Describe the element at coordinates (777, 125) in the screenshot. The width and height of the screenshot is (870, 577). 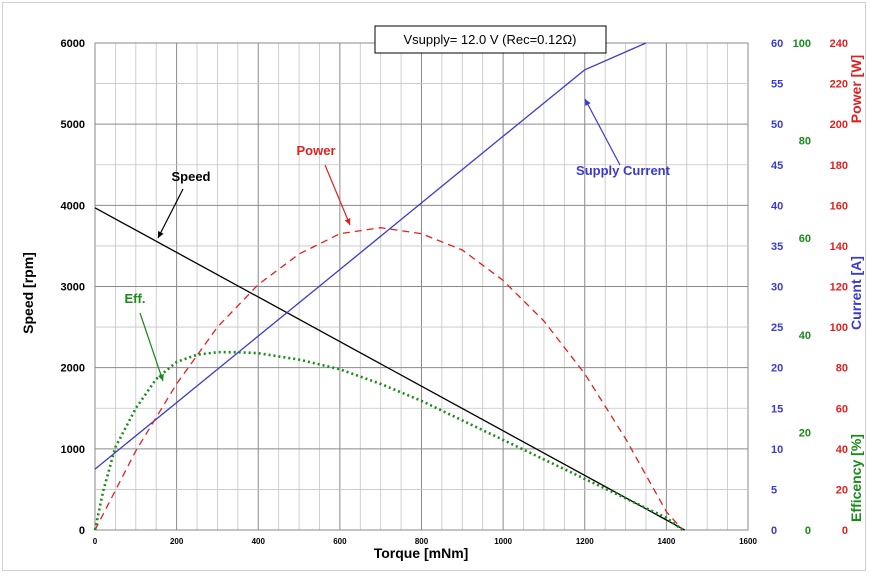
I see `current-tick-label: 50` at that location.